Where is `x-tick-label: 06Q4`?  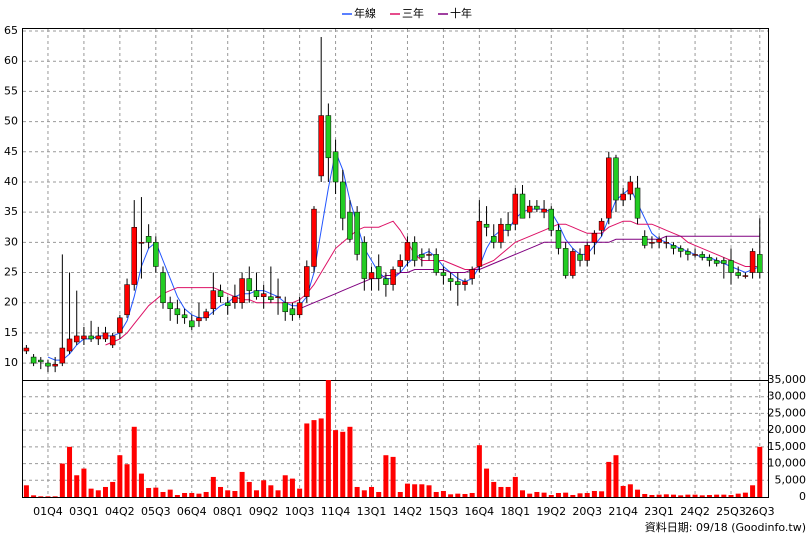 x-tick-label: 06Q4 is located at coordinates (192, 511).